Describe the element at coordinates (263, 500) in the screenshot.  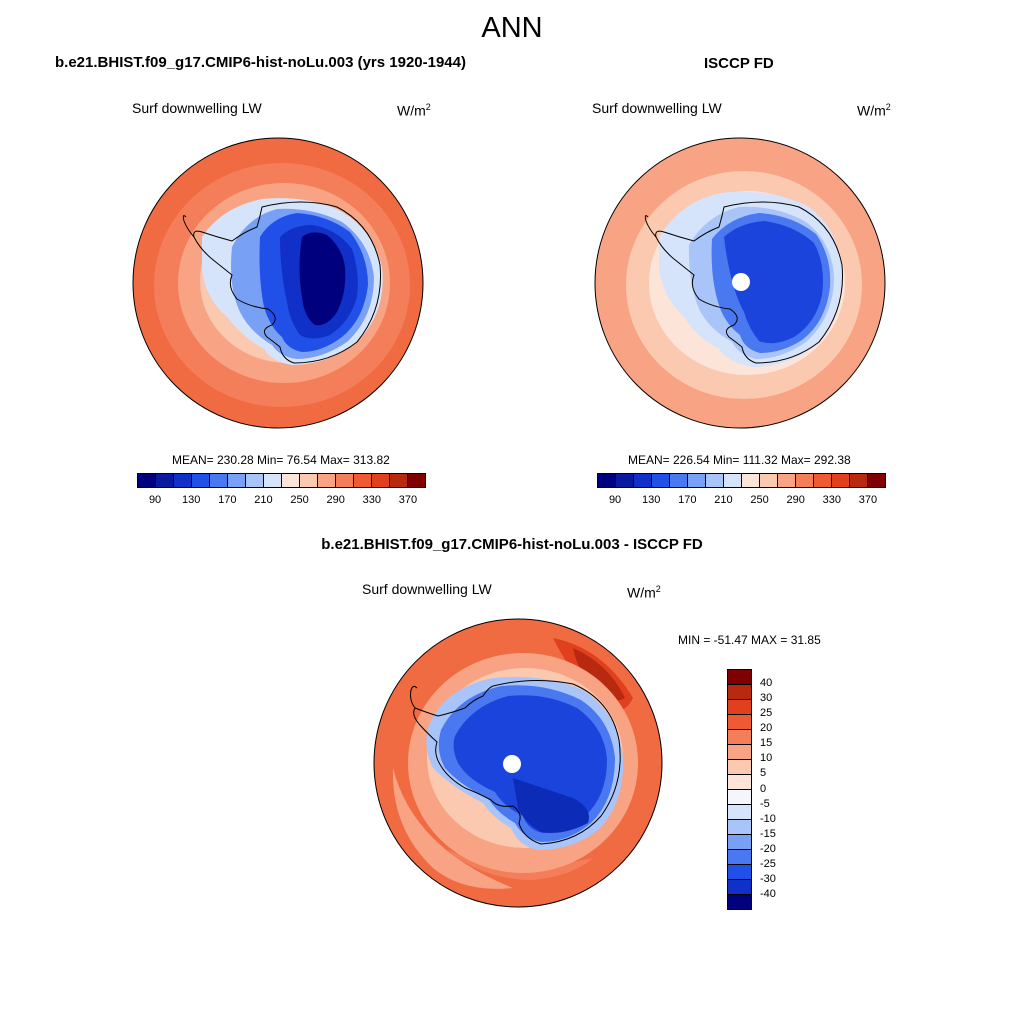
I see `panel1-colorbar-tick-label: 210` at that location.